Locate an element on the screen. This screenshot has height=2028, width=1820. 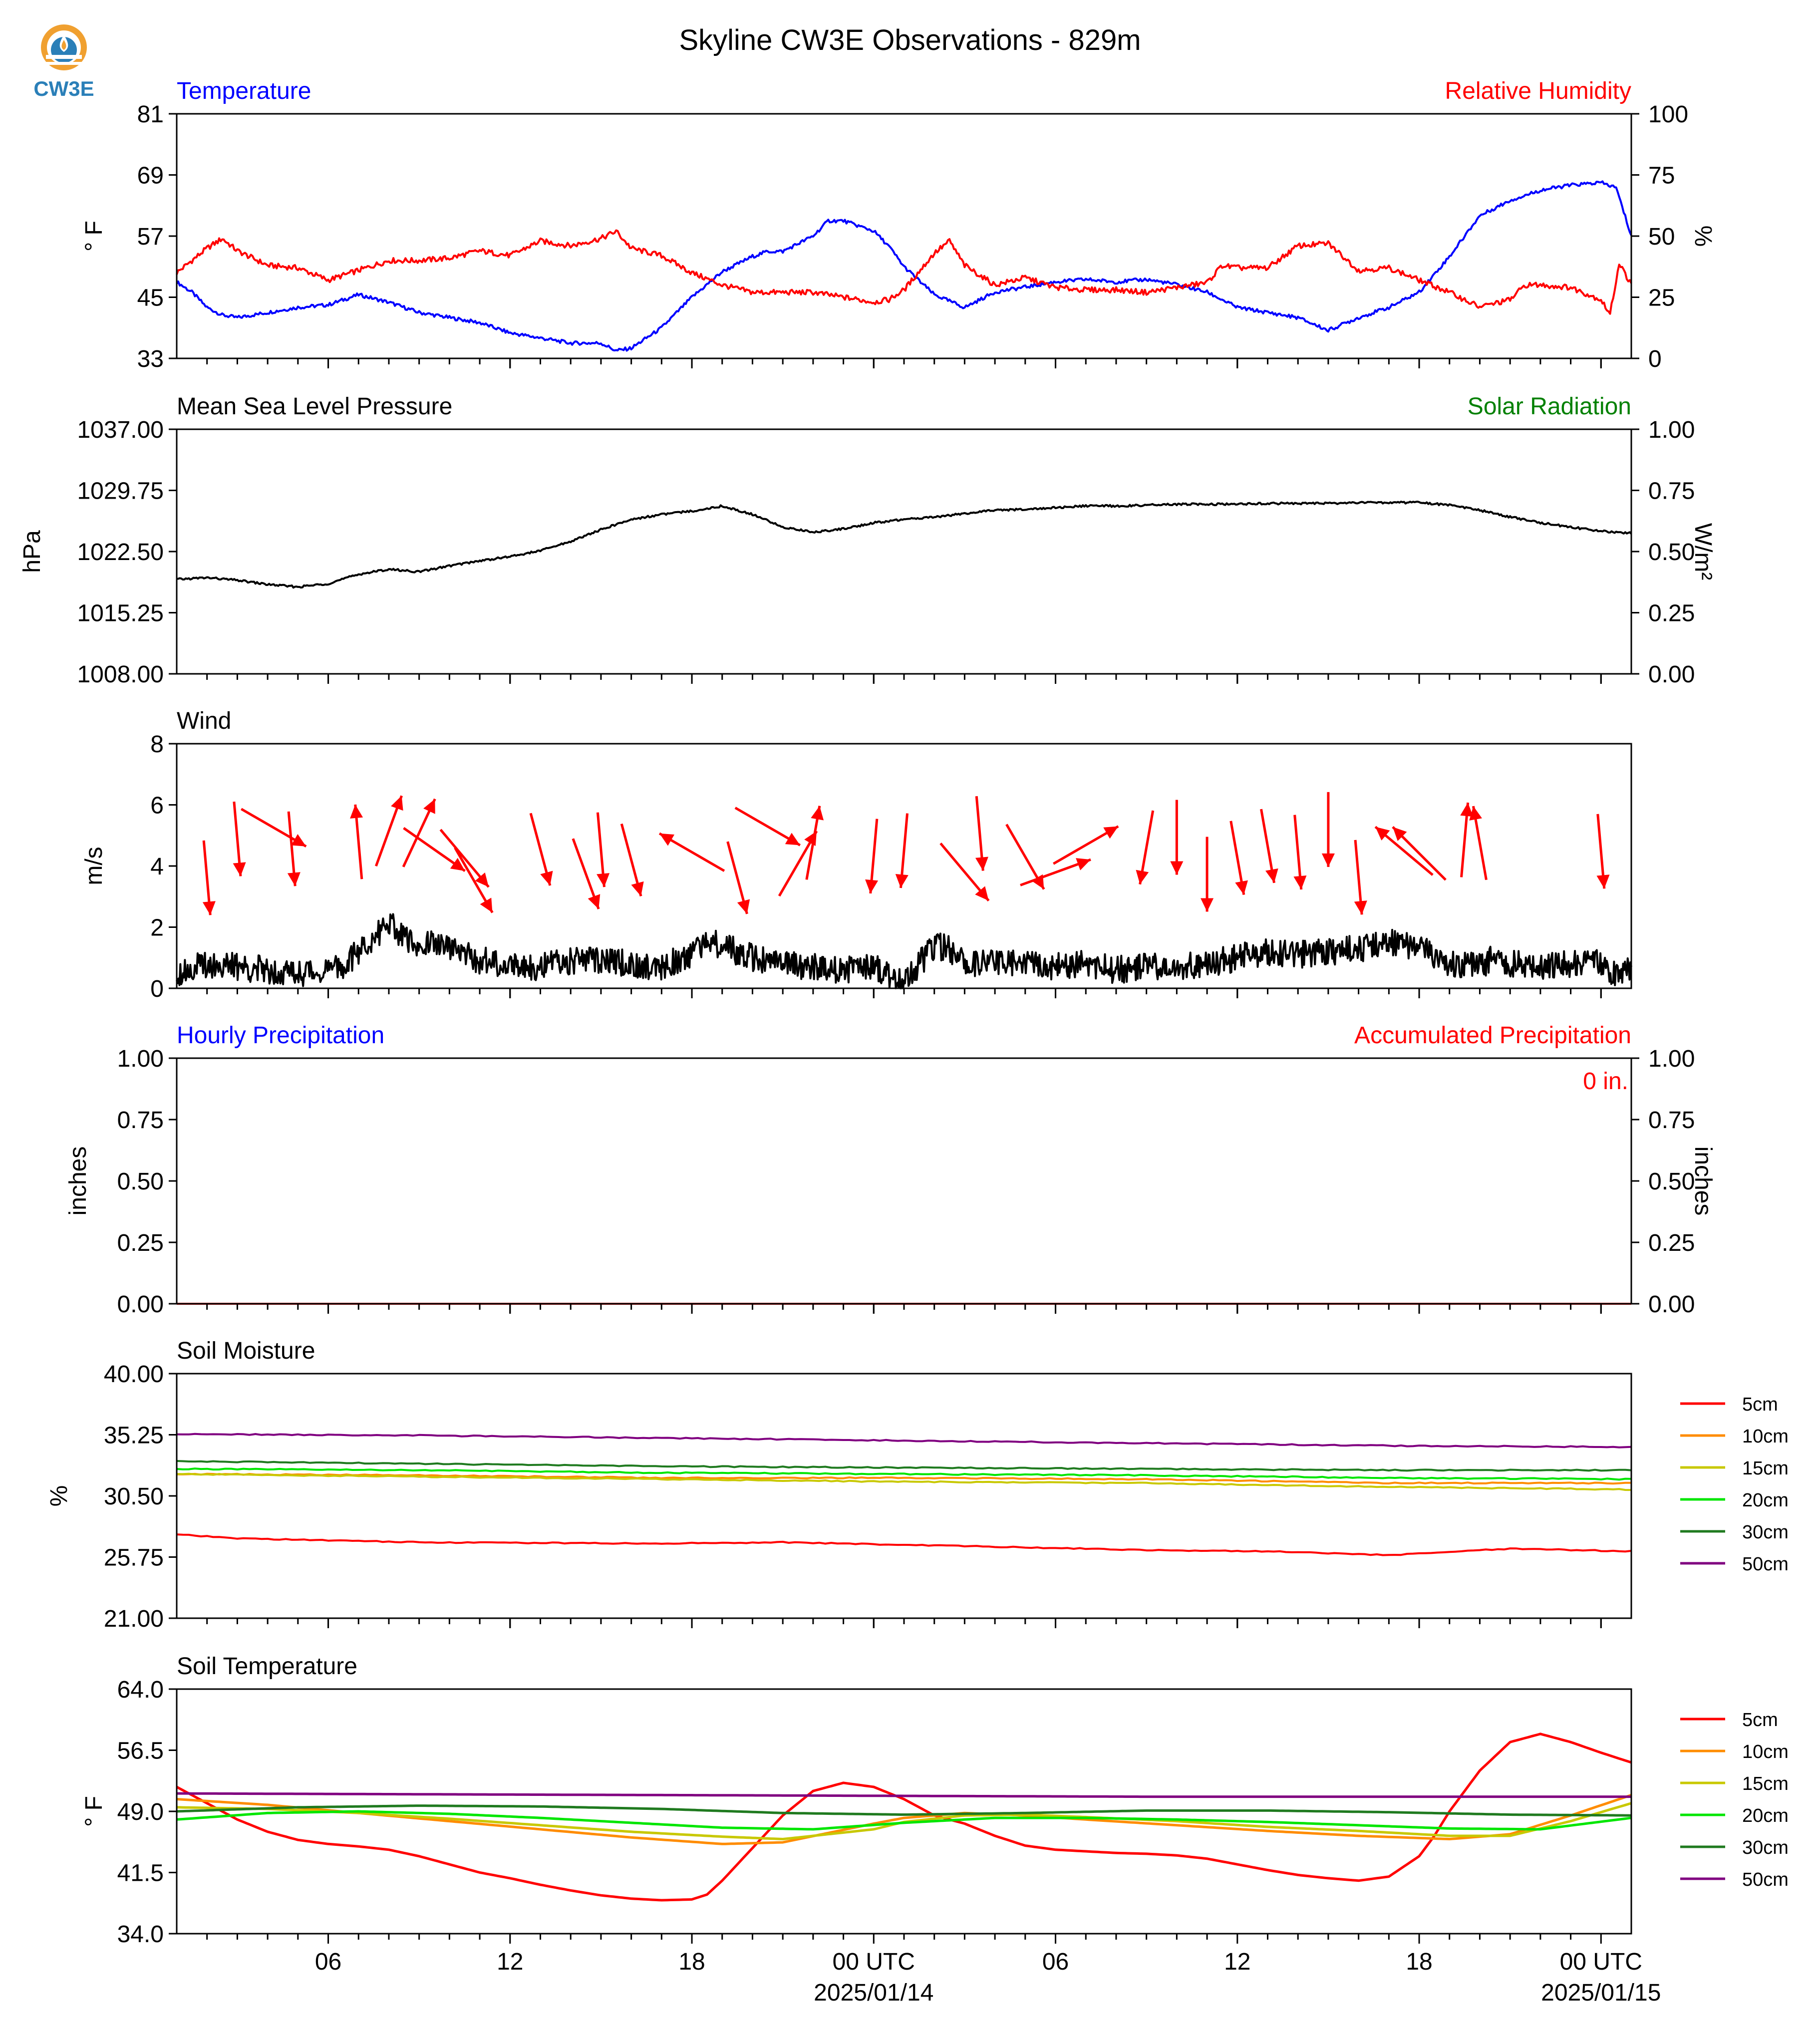
accumulated-total-label: 0 in. is located at coordinates (1605, 1081).